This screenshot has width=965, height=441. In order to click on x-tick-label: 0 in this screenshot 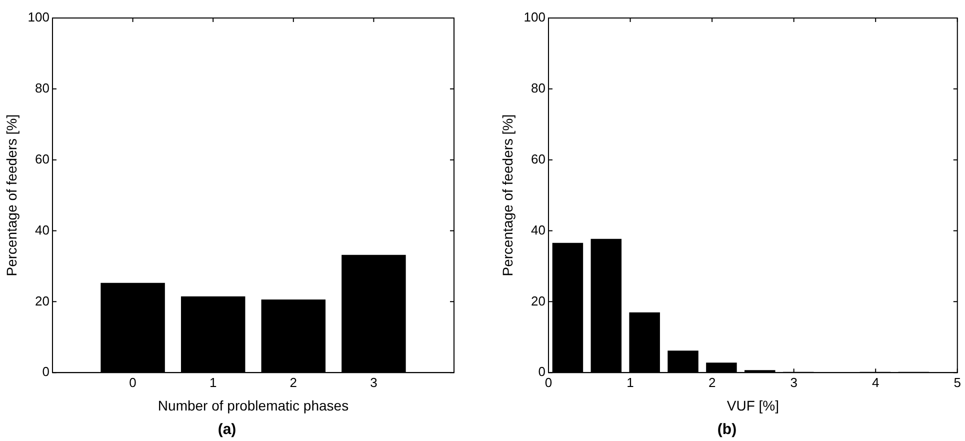, I will do `click(132, 382)`.